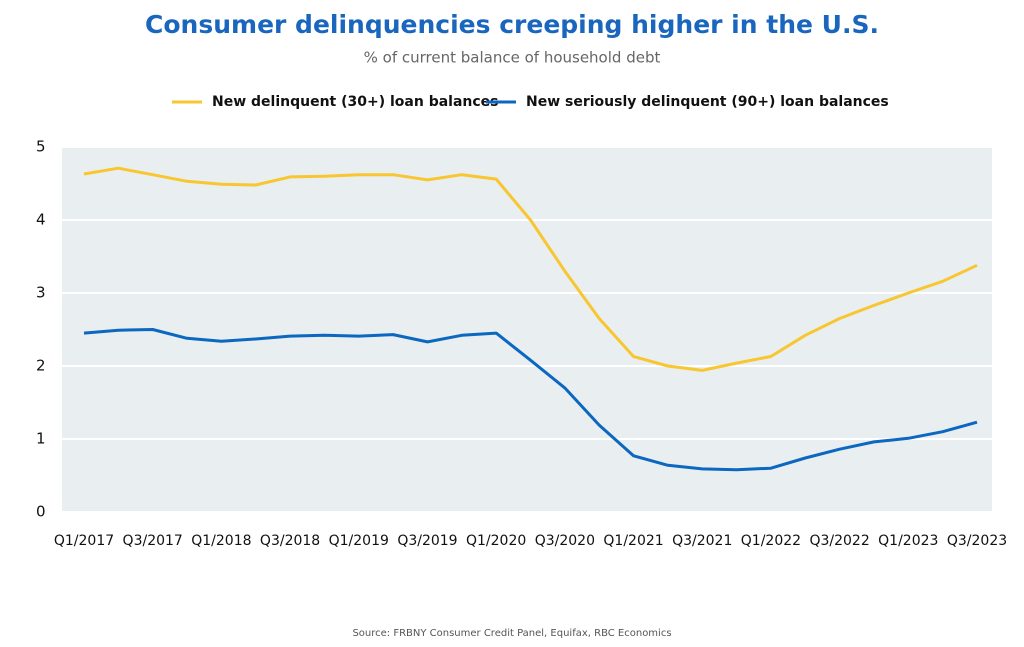 This screenshot has width=1024, height=647. What do you see at coordinates (359, 541) in the screenshot?
I see `x-tick-label: Q1/2019` at bounding box center [359, 541].